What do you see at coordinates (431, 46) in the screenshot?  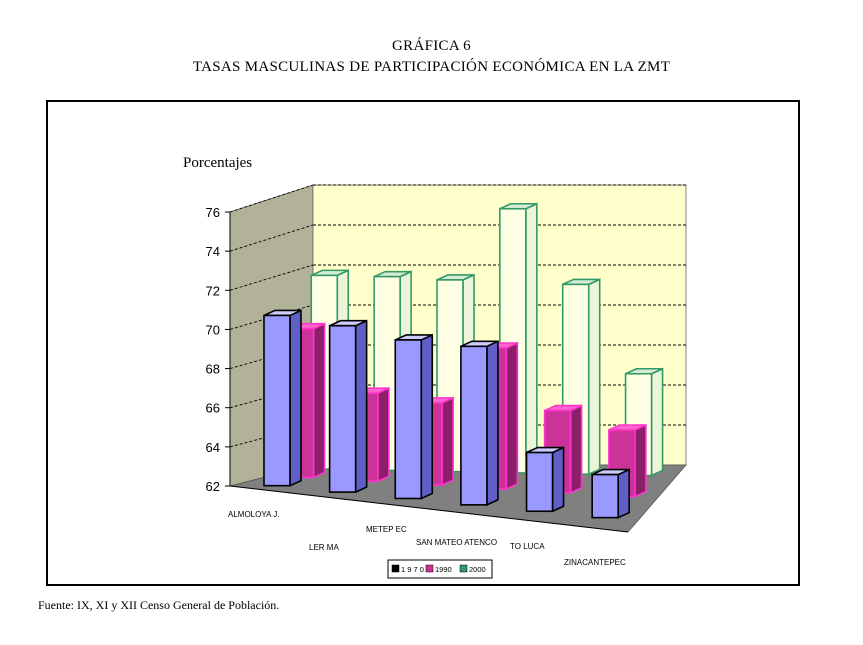 I see `chart-title-line1: GRÁFICA 6` at bounding box center [431, 46].